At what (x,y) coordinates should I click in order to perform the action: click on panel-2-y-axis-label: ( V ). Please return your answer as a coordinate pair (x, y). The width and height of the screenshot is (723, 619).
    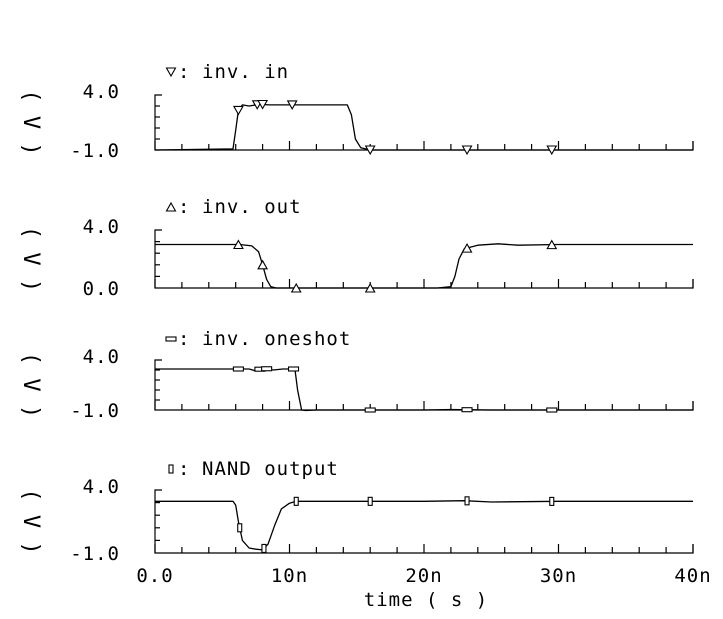
    Looking at the image, I should click on (30, 259).